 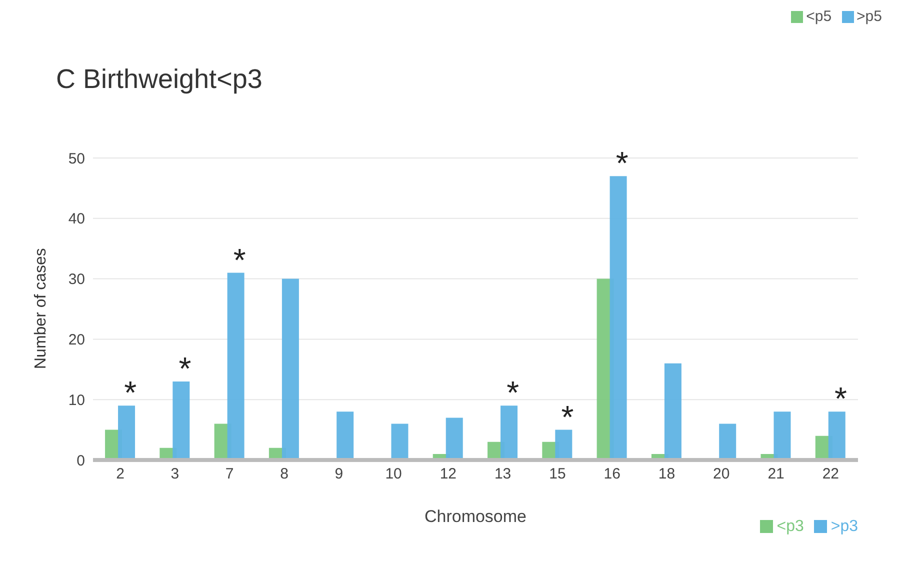 I want to click on x-tick-label: 22, so click(x=831, y=474).